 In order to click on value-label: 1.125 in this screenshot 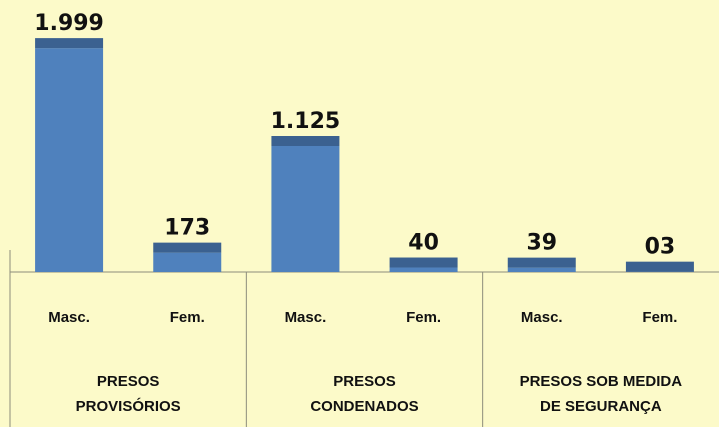, I will do `click(306, 121)`.